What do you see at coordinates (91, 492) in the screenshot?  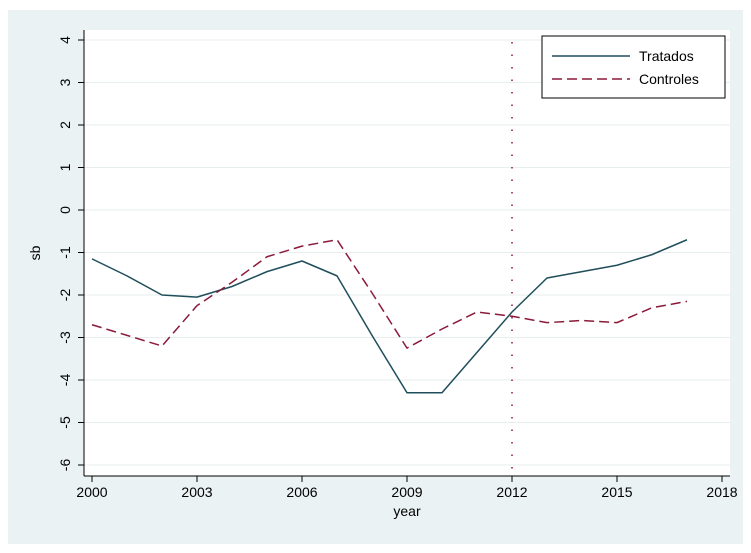 I see `x-tick-label: 2000` at bounding box center [91, 492].